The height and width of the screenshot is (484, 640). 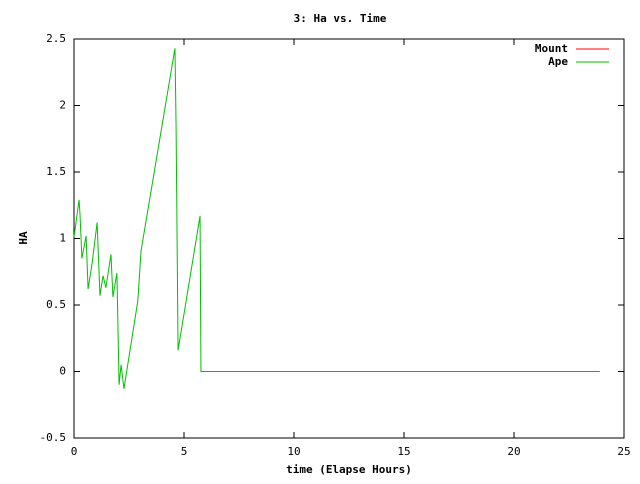 What do you see at coordinates (403, 451) in the screenshot?
I see `x-tick-label: 15` at bounding box center [403, 451].